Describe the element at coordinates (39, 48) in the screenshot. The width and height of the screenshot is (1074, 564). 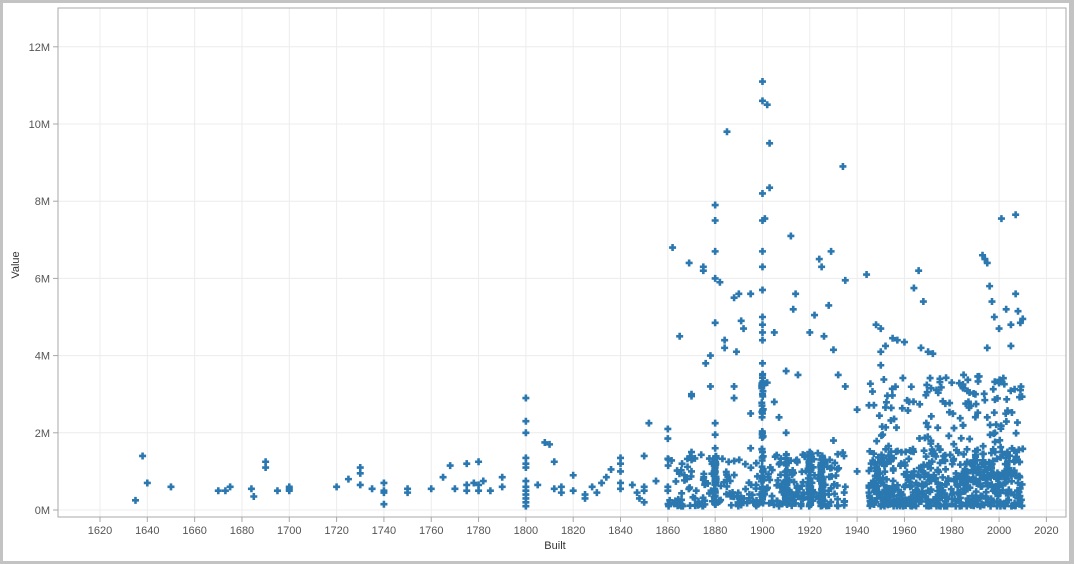
I see `y-tick-label: 12M` at that location.